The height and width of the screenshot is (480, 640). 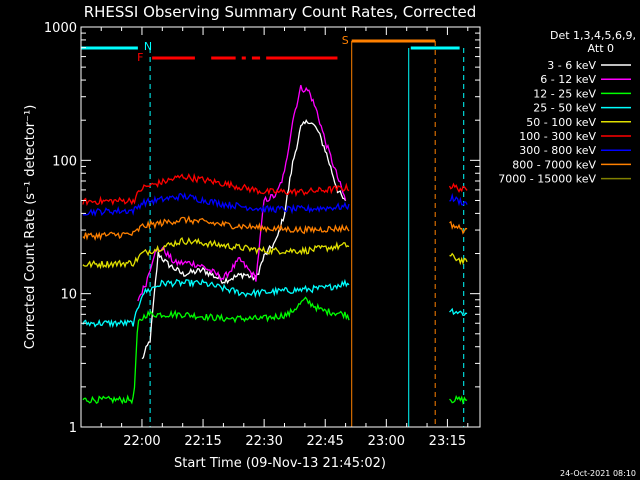 What do you see at coordinates (593, 35) in the screenshot?
I see `legend-header: Det 1,3,4,5,6,9,` at bounding box center [593, 35].